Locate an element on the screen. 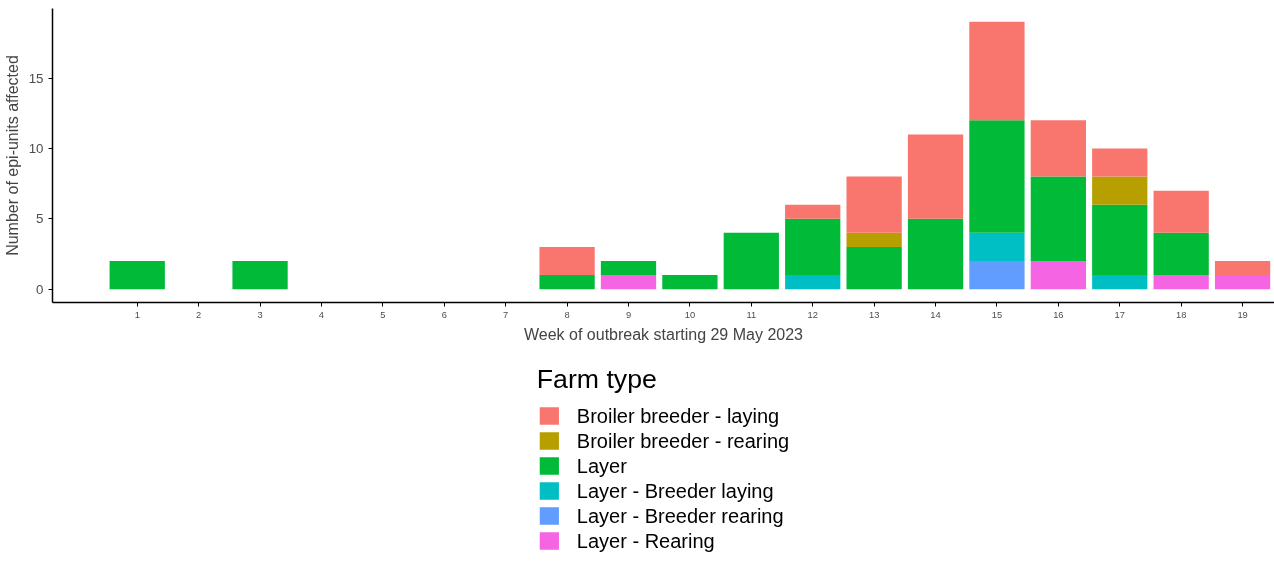 Image resolution: width=1274 pixels, height=570 pixels. legend-label: Layer - Breeder laying is located at coordinates (675, 490).